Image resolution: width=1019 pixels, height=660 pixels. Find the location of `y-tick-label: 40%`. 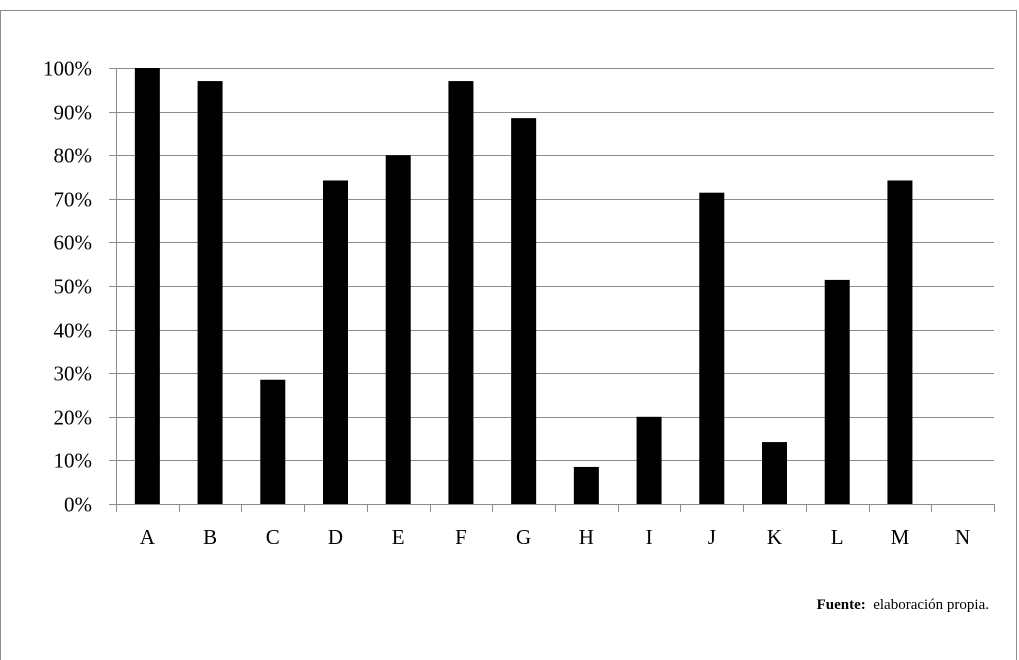

y-tick-label: 40% is located at coordinates (73, 331).